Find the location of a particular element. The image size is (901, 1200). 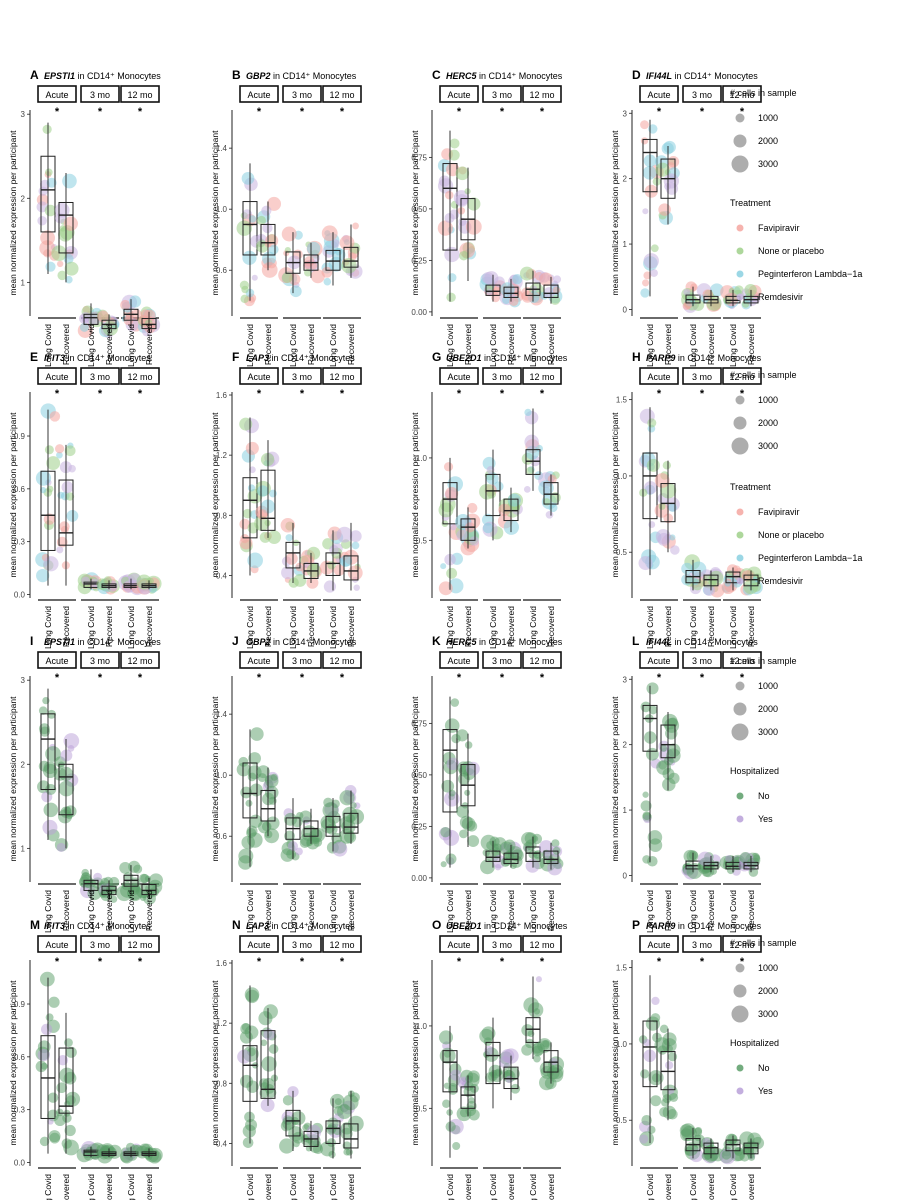

y-tick-label: 0.9 is located at coordinates (20, 1004).